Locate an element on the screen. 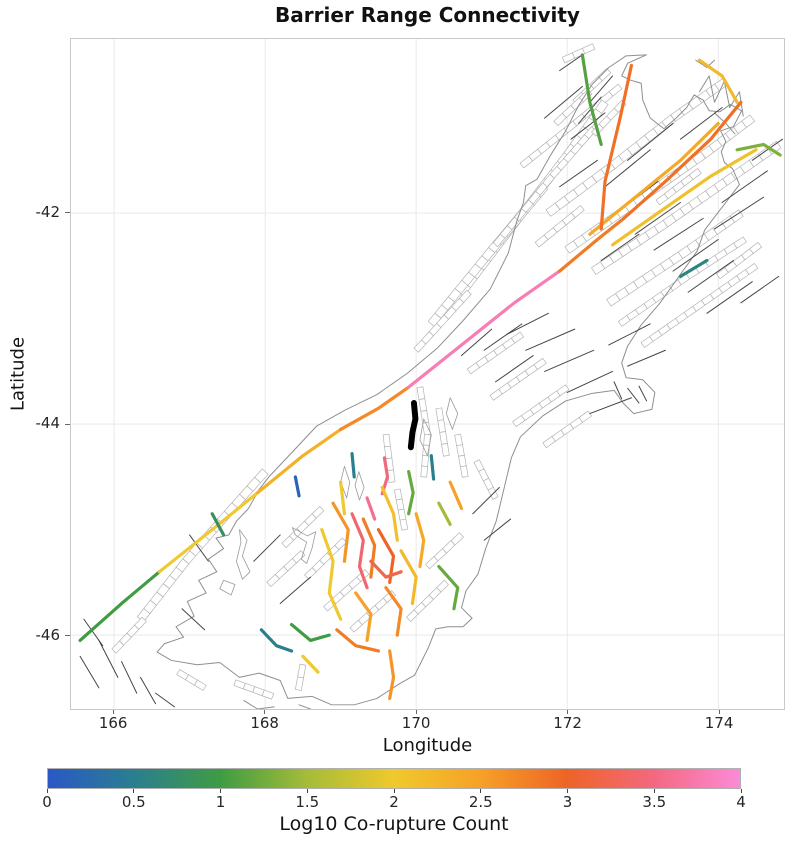 The height and width of the screenshot is (853, 800). colorbar-ticks: 0 0.5 1 1.5 2 2.5 3 3.5 4 is located at coordinates (394, 802).